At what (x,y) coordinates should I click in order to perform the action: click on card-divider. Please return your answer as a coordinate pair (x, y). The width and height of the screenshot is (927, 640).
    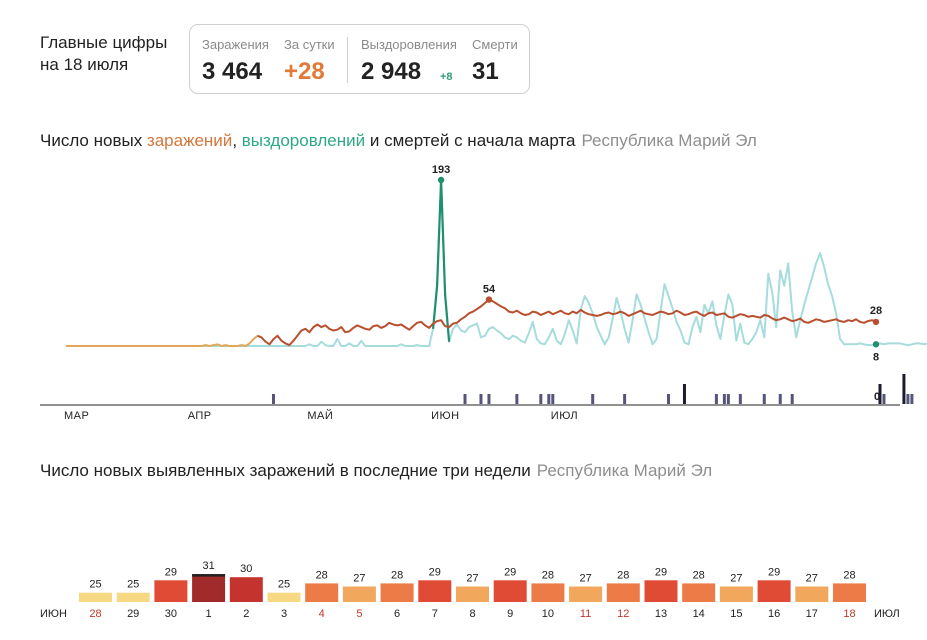
    Looking at the image, I should click on (347, 60).